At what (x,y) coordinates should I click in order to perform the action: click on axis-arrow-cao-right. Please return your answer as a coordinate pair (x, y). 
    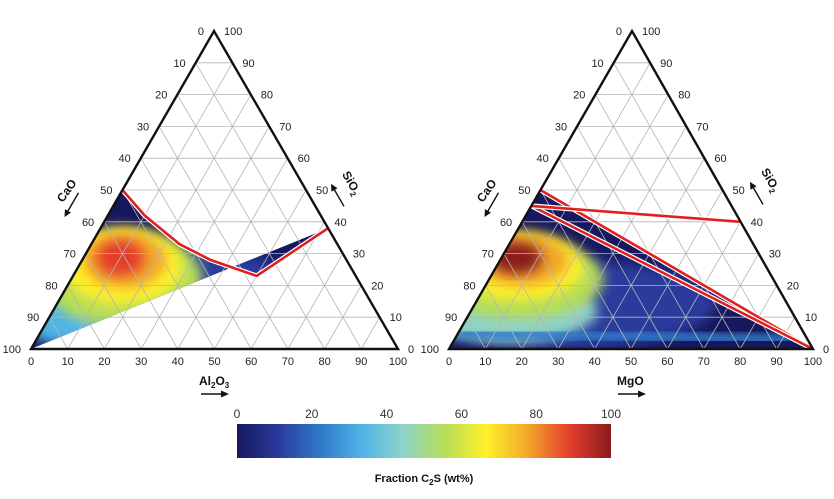
    Looking at the image, I should click on (492, 204).